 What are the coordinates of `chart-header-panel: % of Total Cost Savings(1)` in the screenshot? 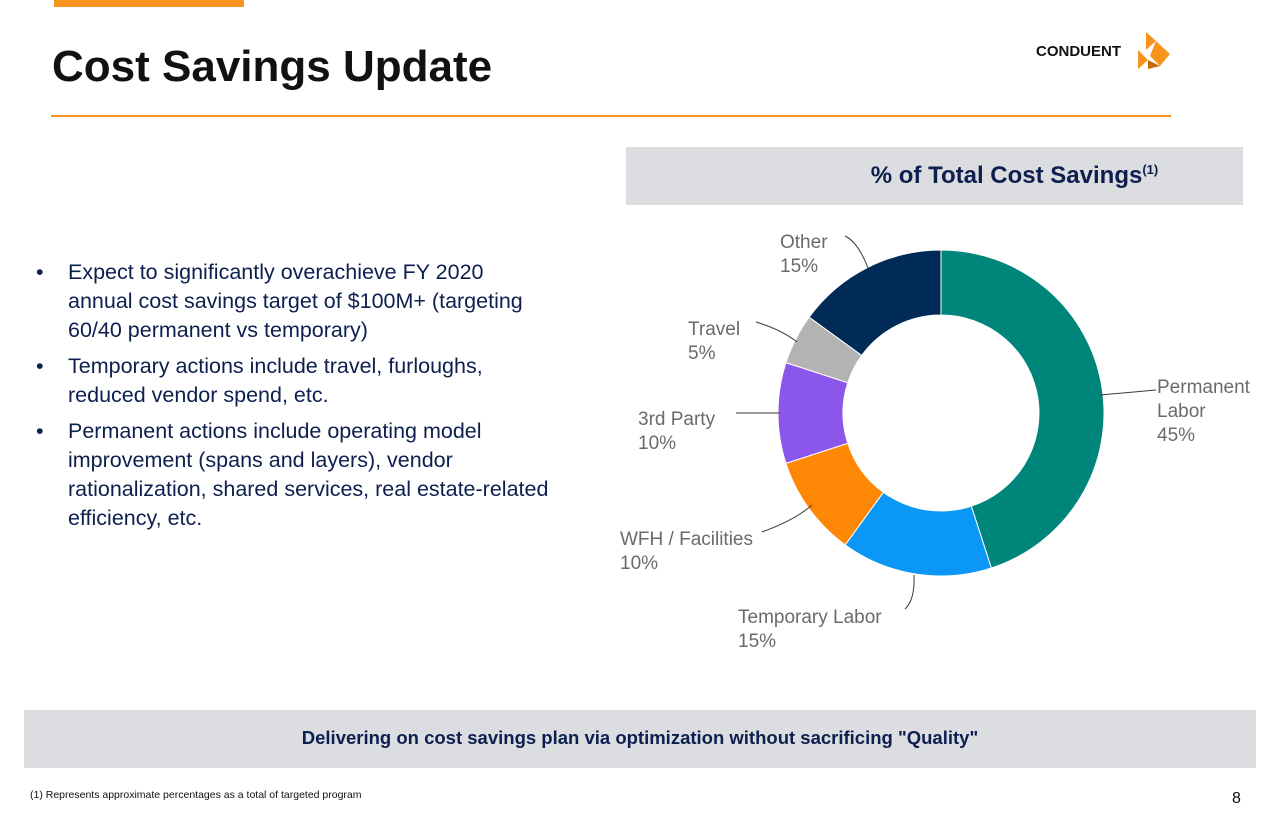 It's located at (934, 176).